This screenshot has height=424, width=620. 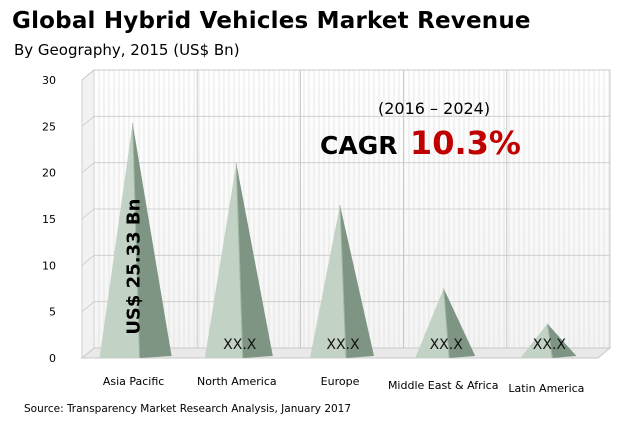 I want to click on cagr-value: 10.3%, so click(x=465, y=143).